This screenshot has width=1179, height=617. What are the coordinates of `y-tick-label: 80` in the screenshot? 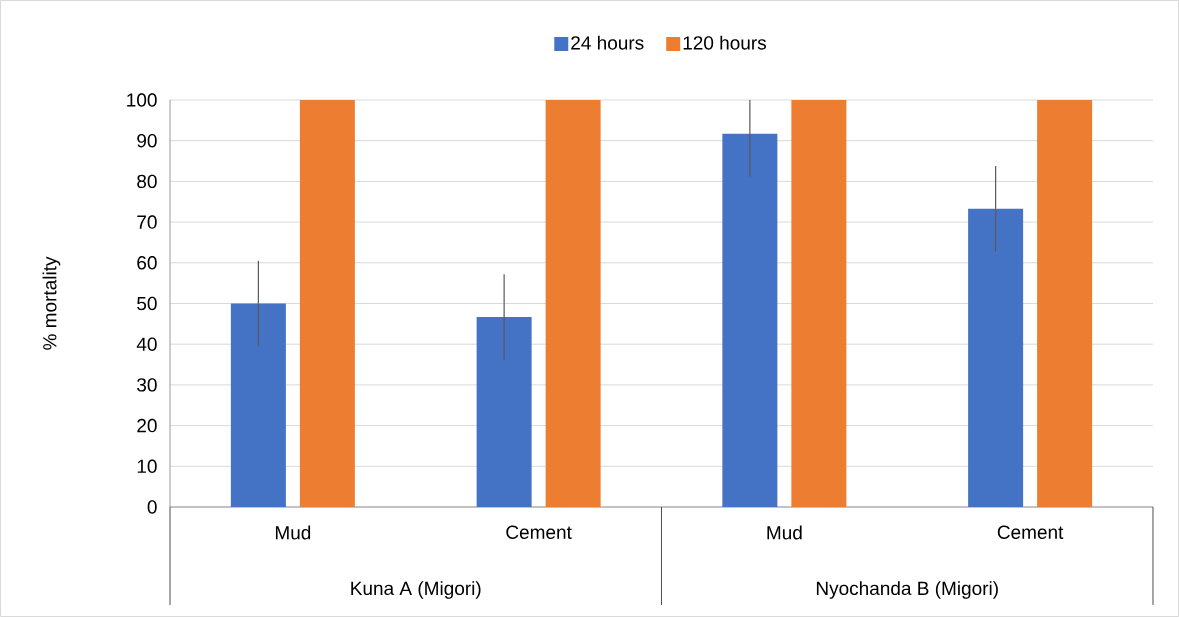 It's located at (147, 181).